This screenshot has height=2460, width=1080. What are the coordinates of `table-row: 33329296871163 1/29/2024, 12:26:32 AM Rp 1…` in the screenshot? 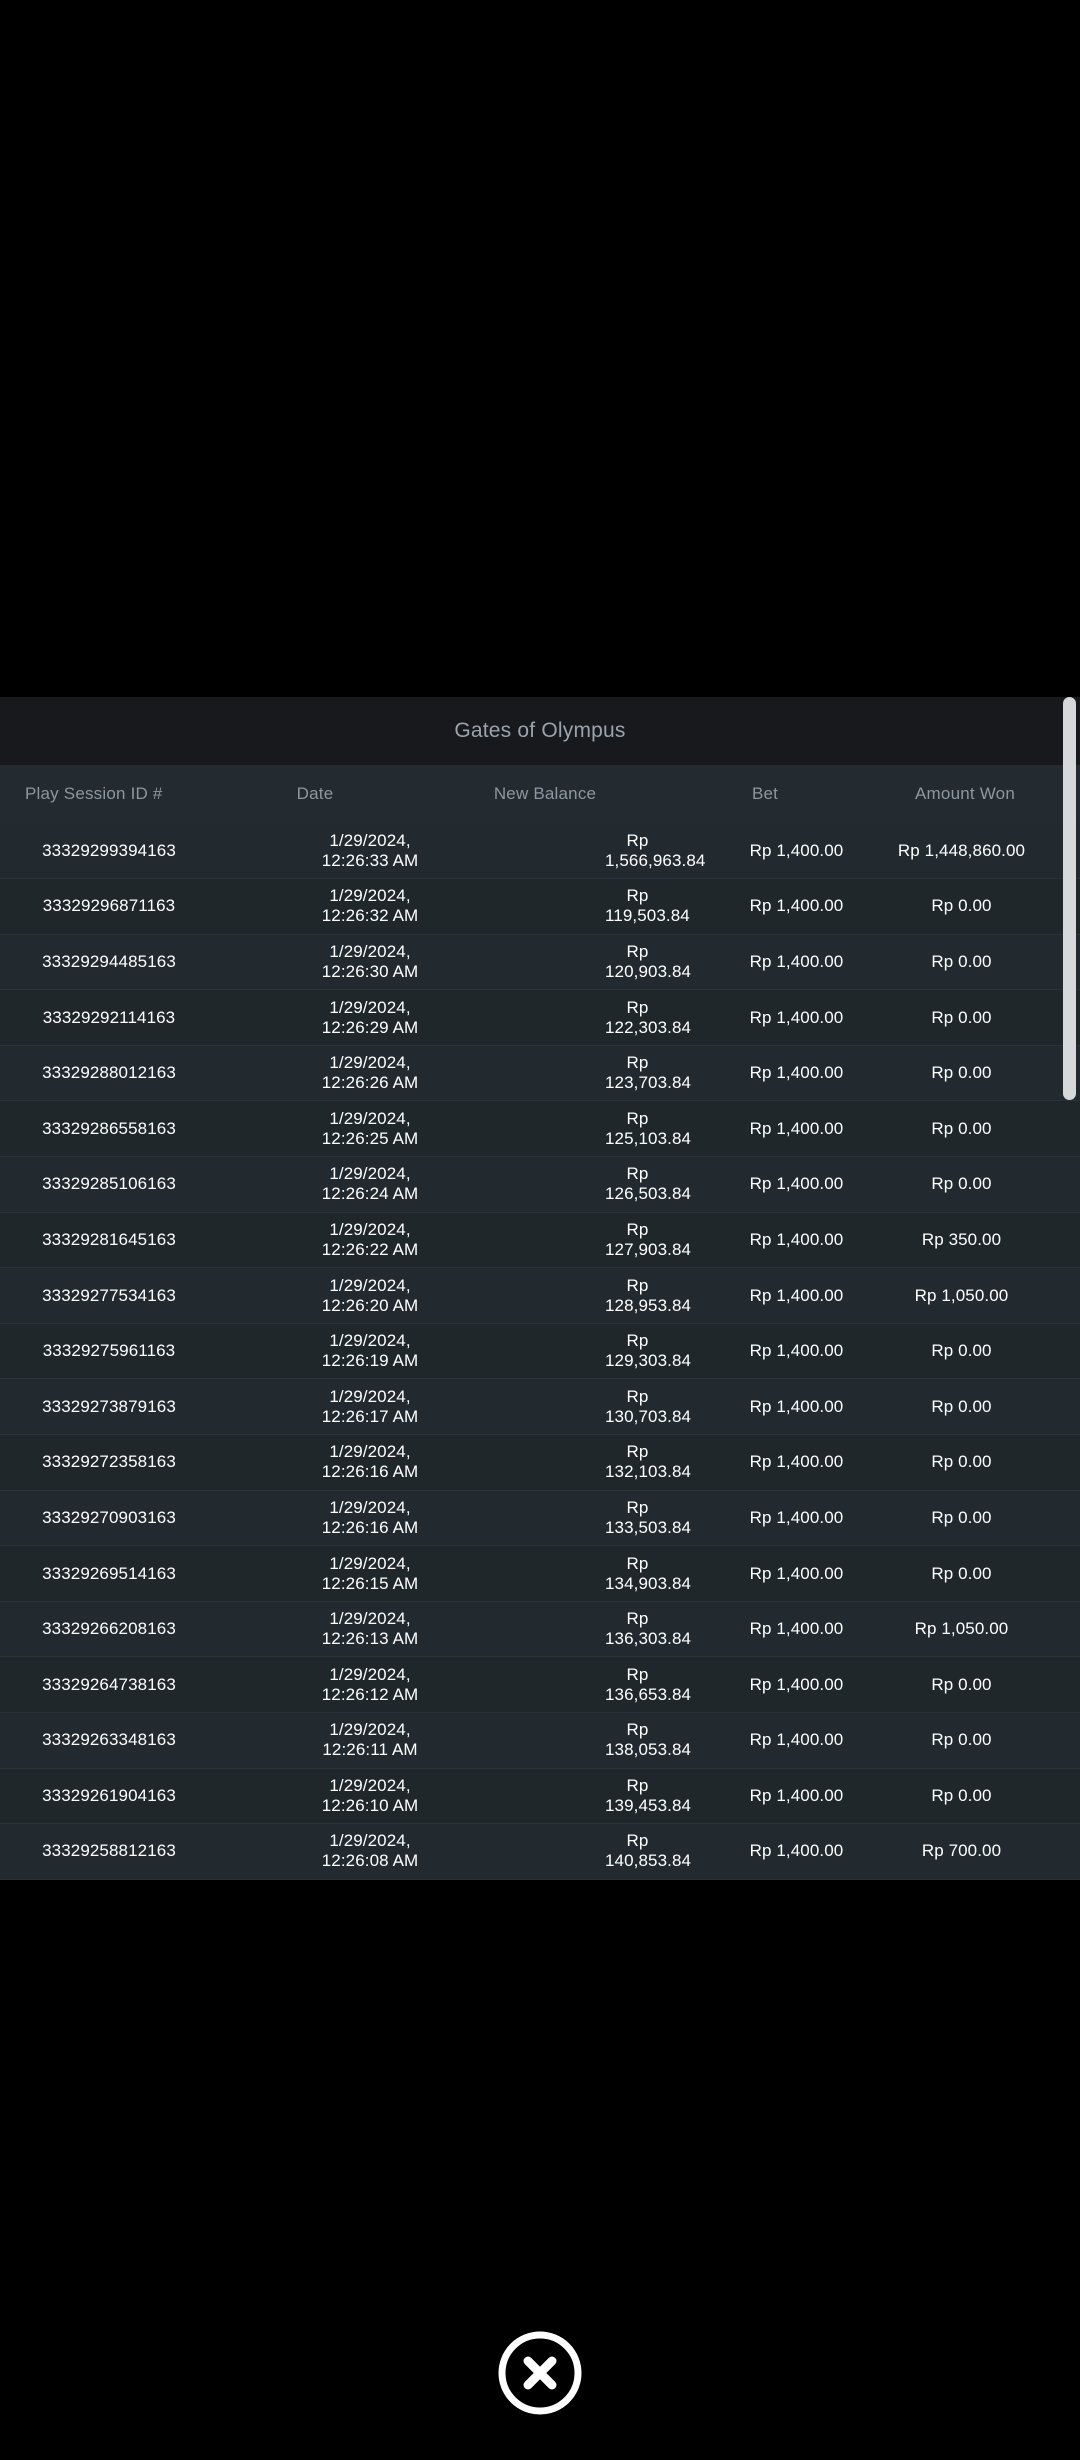 It's located at (540, 906).